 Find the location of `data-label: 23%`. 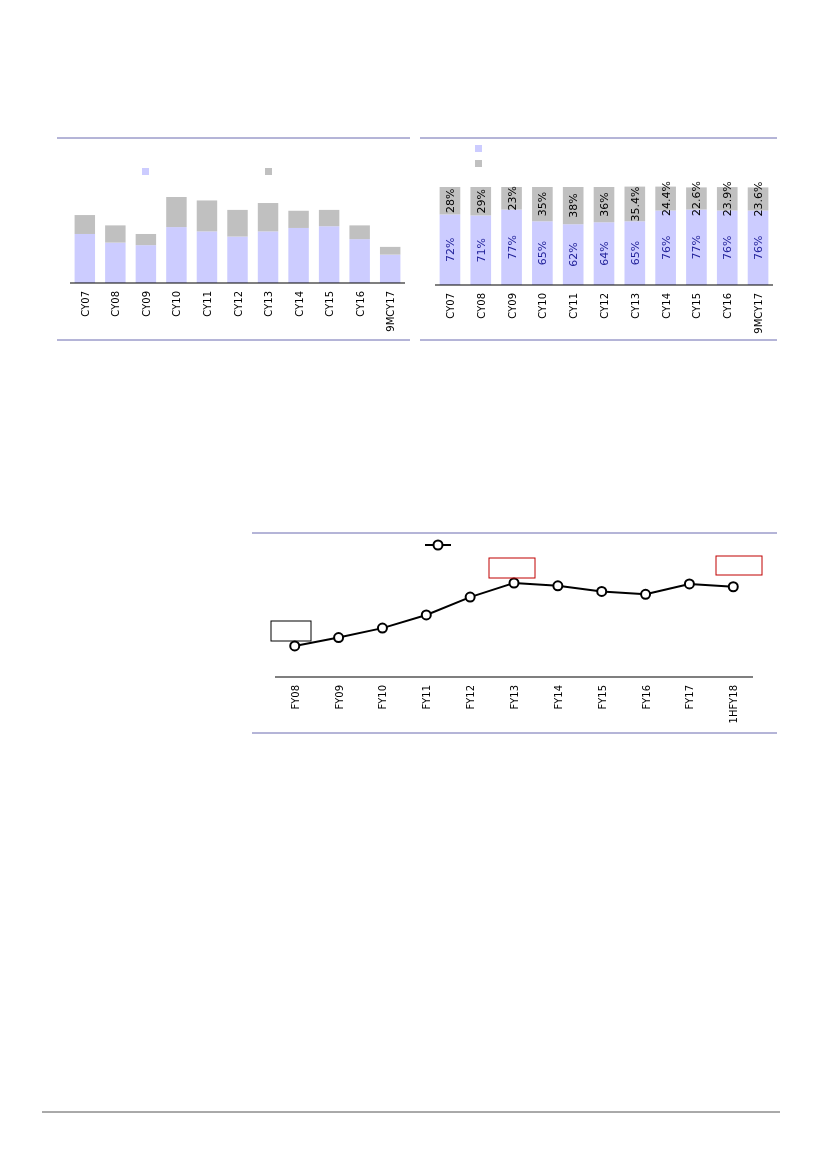

data-label: 23% is located at coordinates (512, 198).